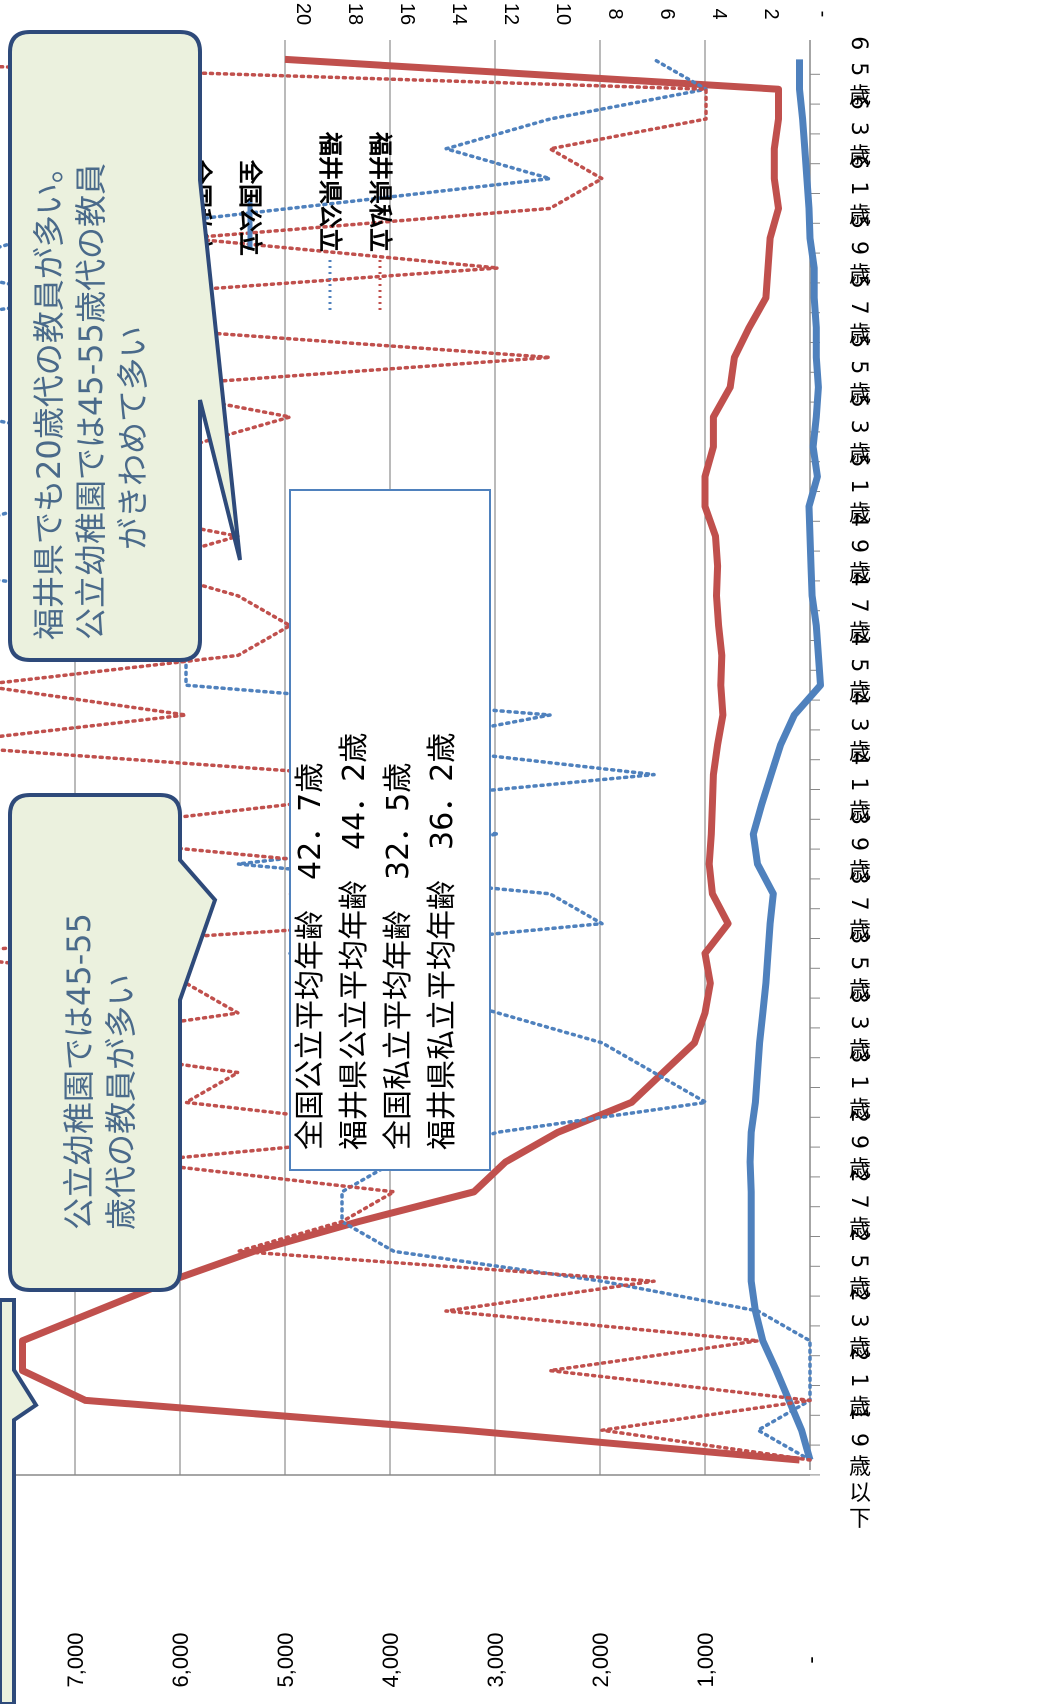 The height and width of the screenshot is (1704, 1058). I want to click on left-axis-tick-label: 3,000, so click(495, 1659).